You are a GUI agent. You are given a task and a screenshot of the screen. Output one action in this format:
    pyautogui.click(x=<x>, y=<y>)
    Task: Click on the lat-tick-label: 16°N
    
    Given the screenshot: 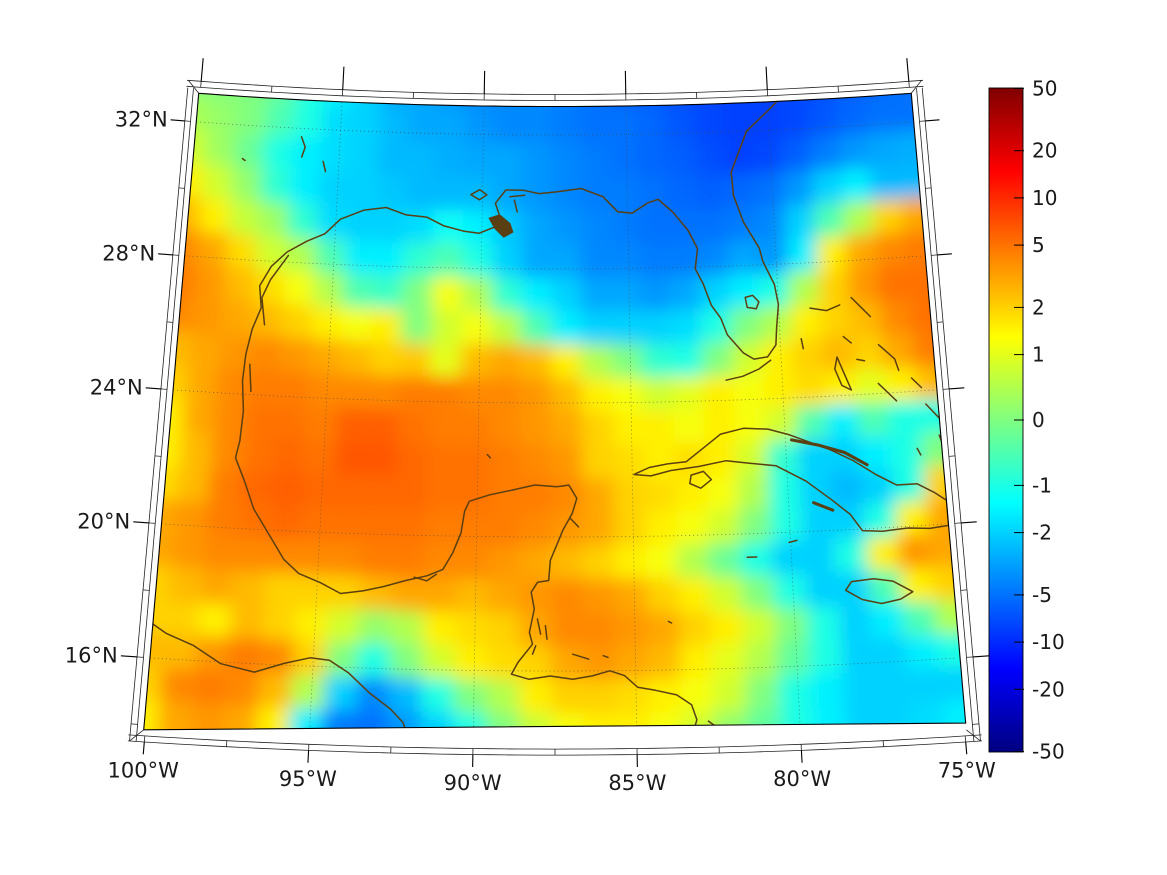 What is the action you would take?
    pyautogui.click(x=91, y=656)
    